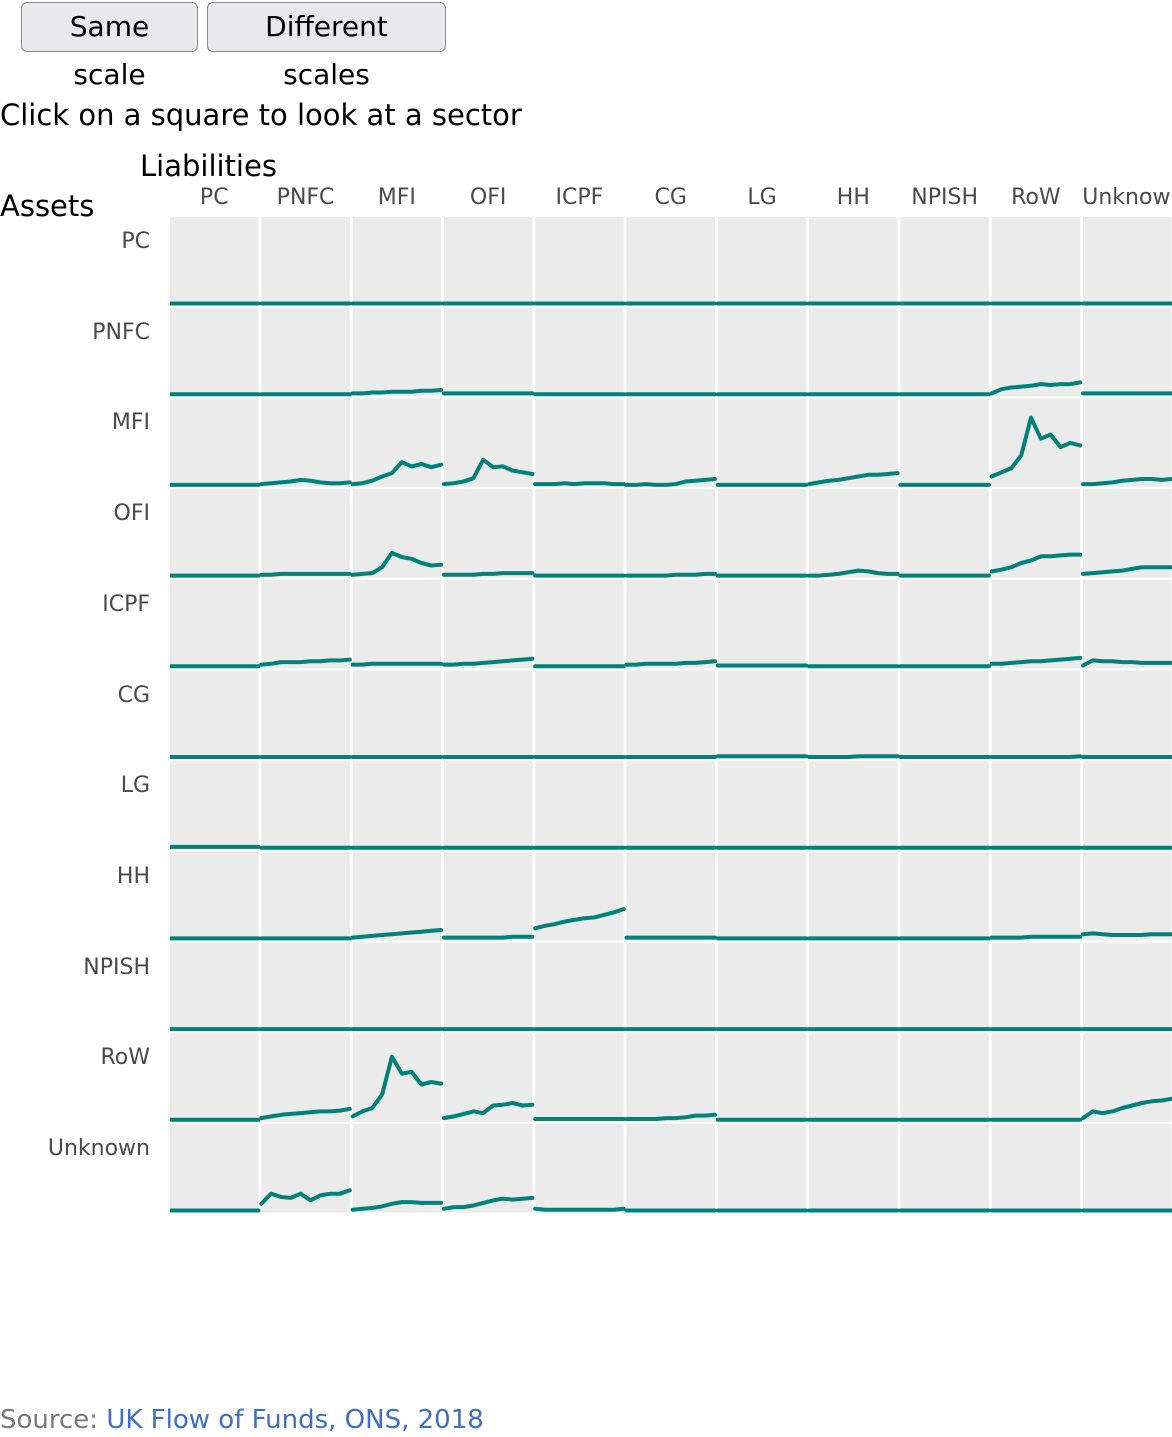  I want to click on panel-unknown-ofi, so click(488, 1168).